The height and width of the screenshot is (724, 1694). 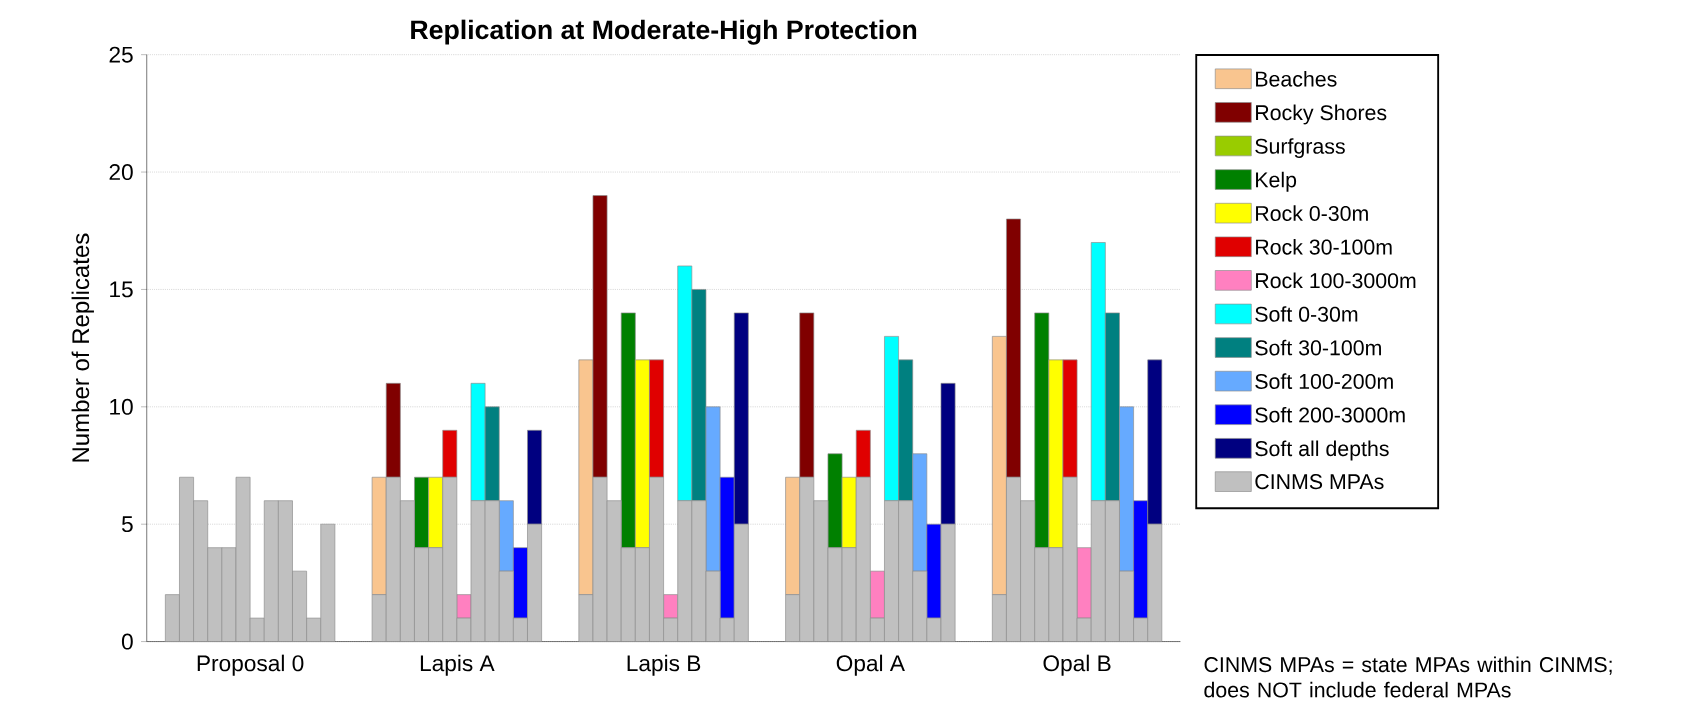 What do you see at coordinates (1276, 181) in the screenshot?
I see `legend-label: Kelp` at bounding box center [1276, 181].